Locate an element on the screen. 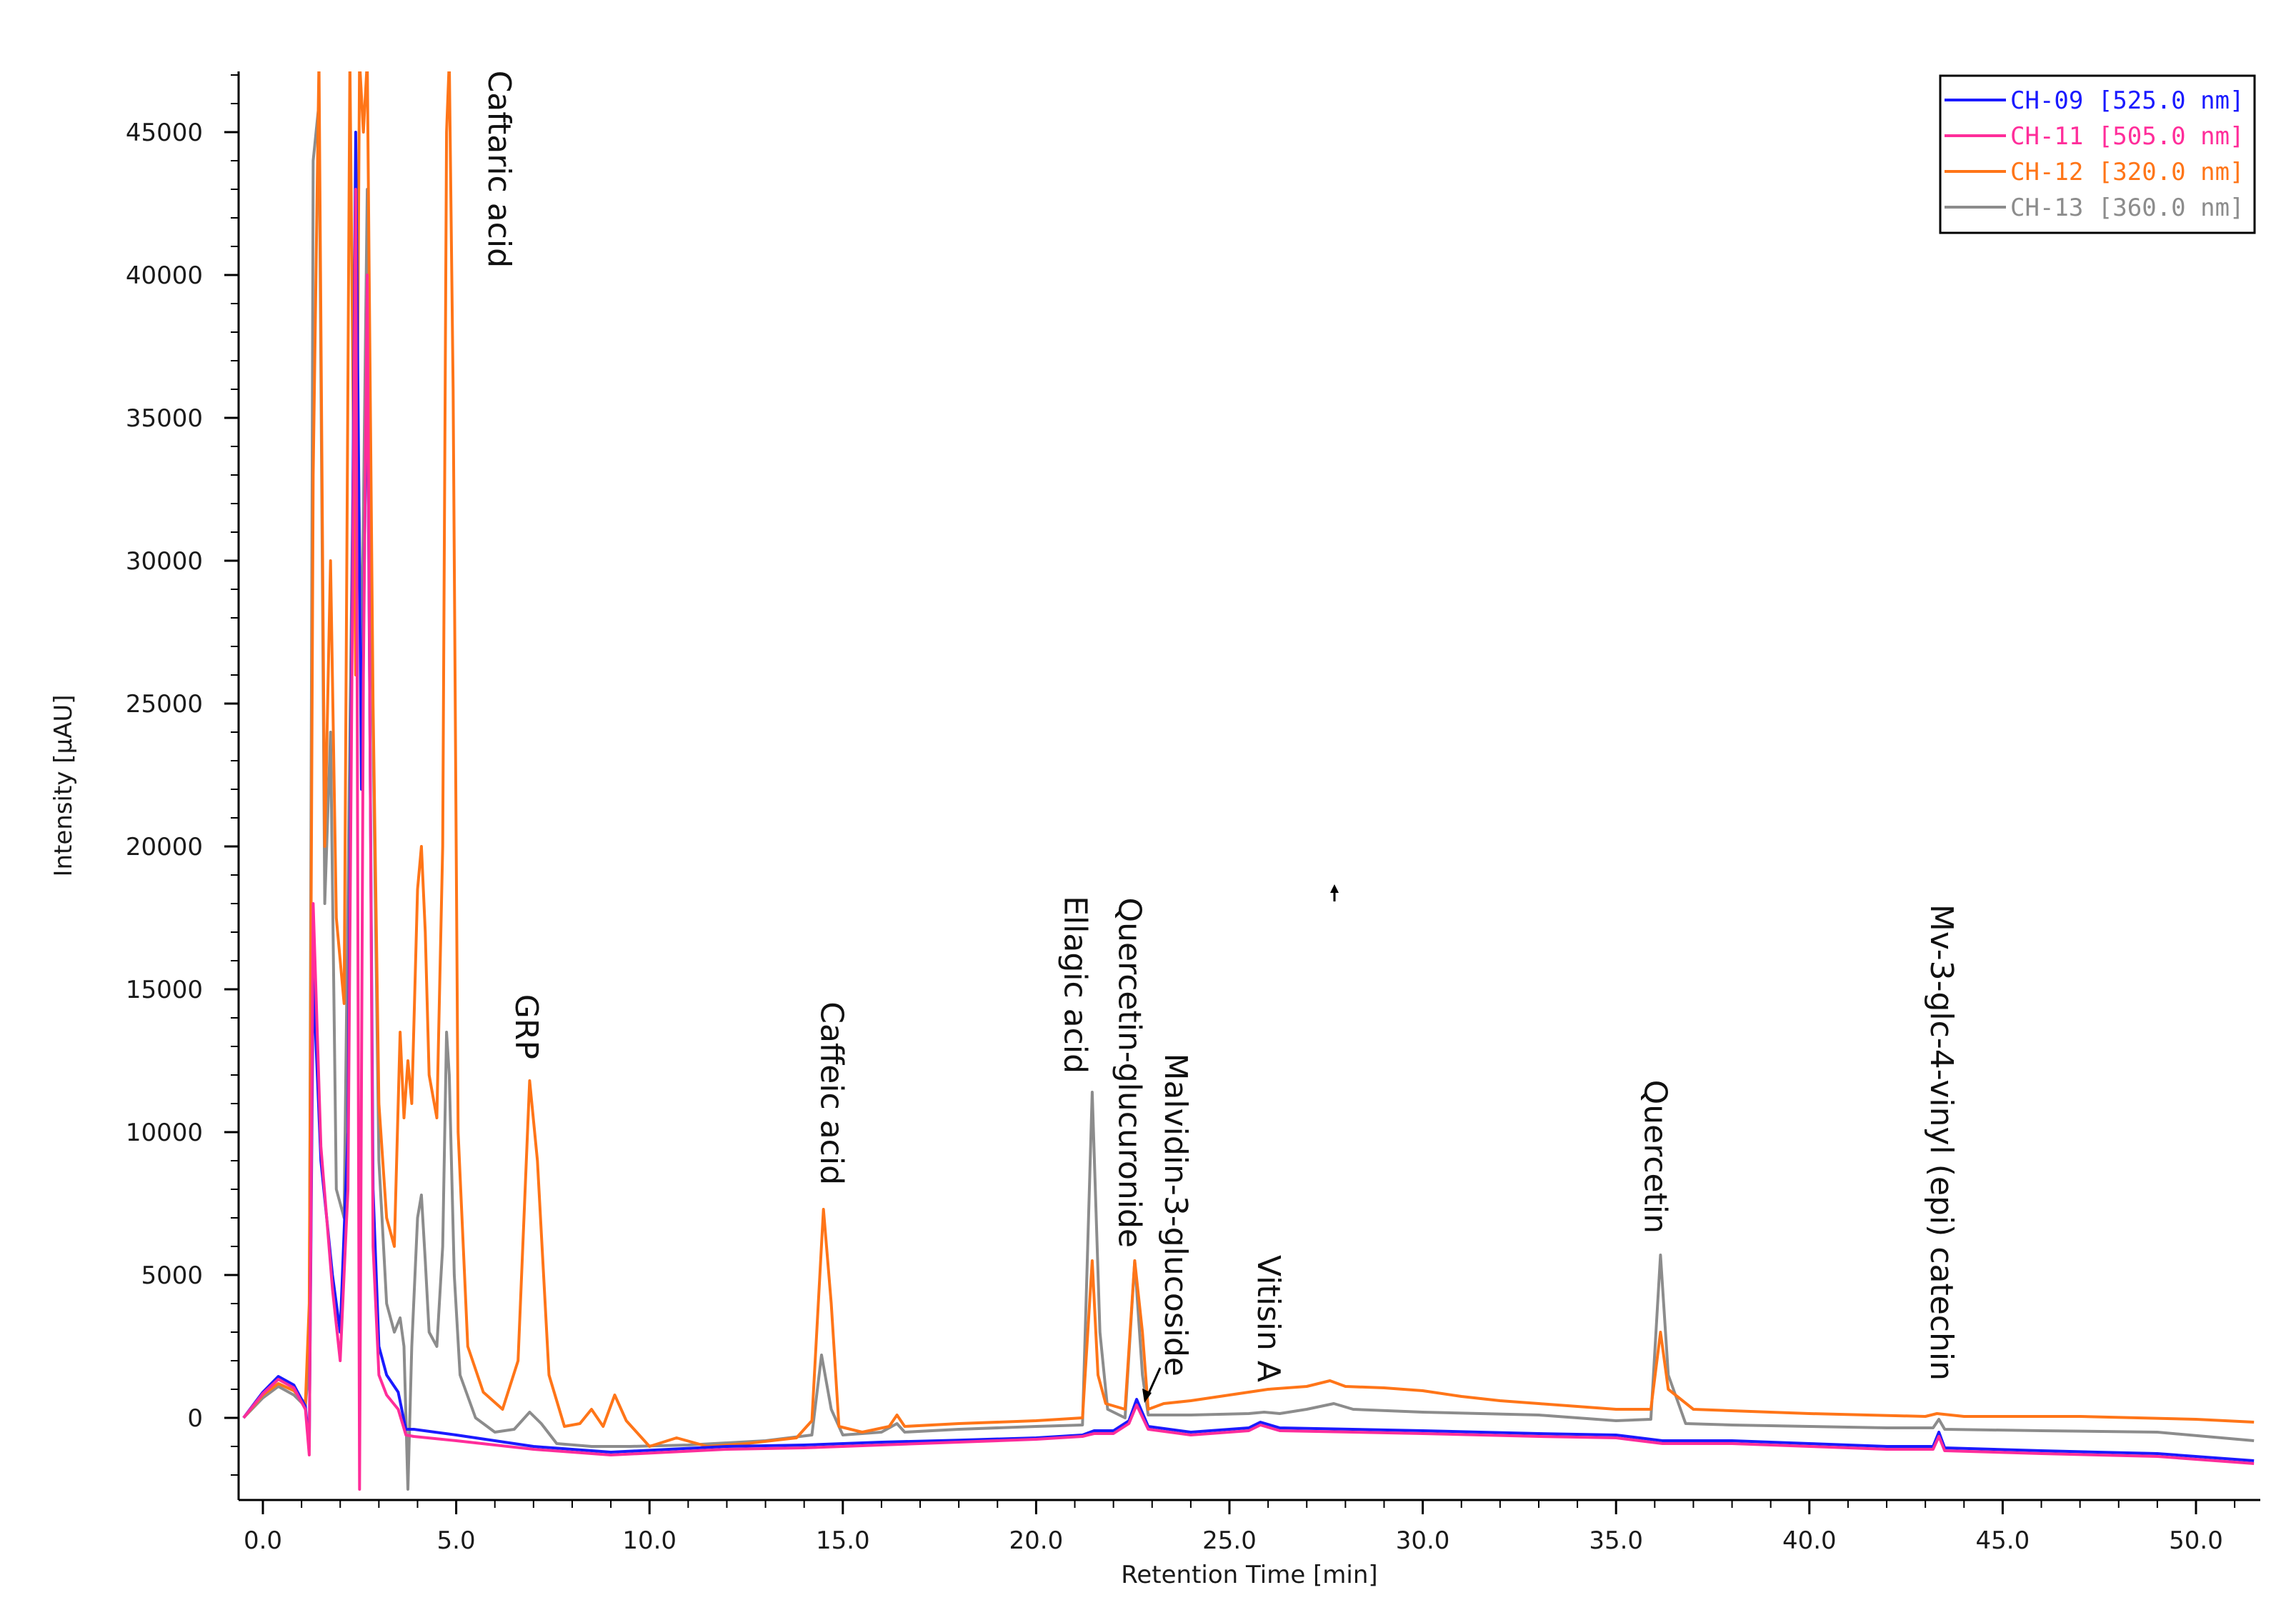 The image size is (2296, 1610). peak-label: Malvidin-3-glucoside is located at coordinates (1175, 1214).